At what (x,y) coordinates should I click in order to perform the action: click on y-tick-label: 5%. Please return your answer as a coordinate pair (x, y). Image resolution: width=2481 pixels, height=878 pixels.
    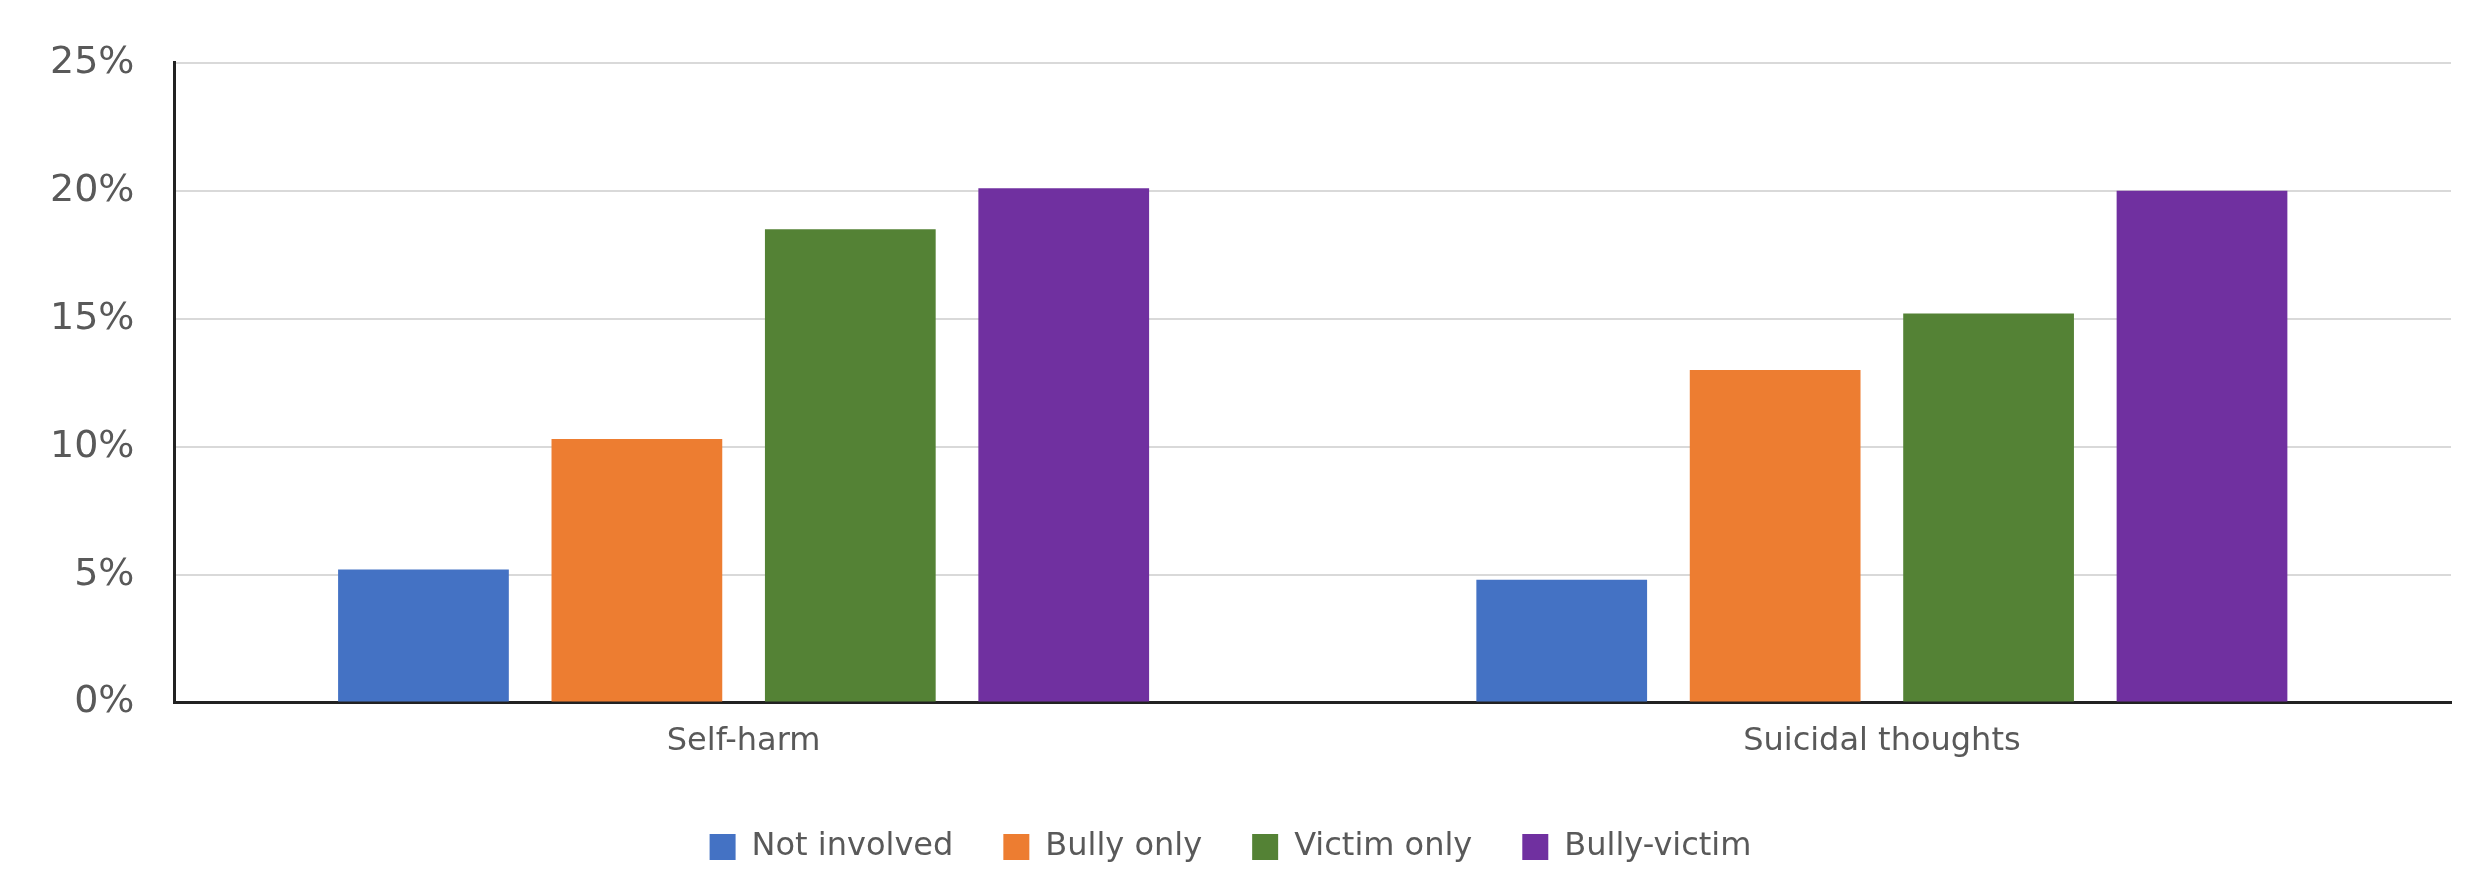
    Looking at the image, I should click on (104, 571).